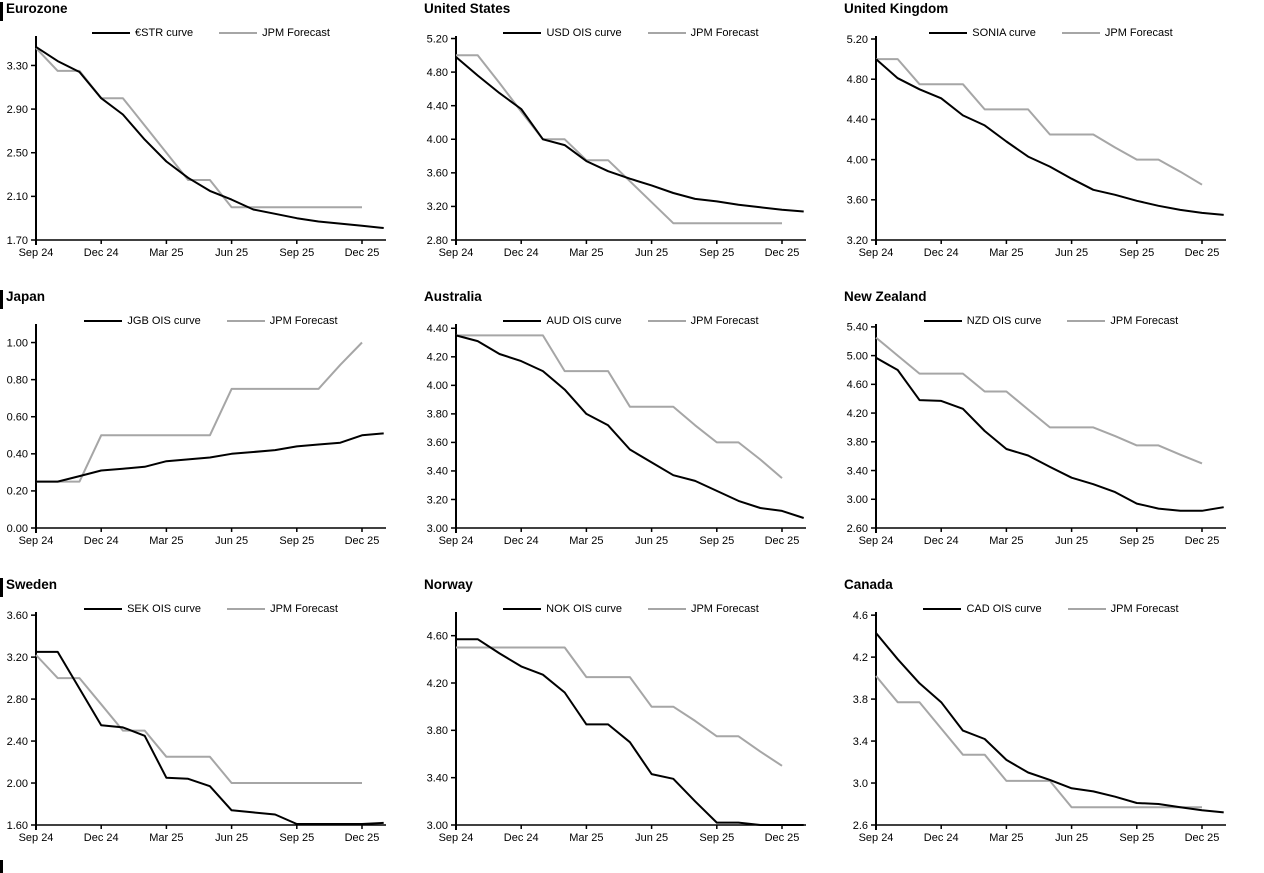 The width and height of the screenshot is (1264, 873). Describe the element at coordinates (437, 826) in the screenshot. I see `y-tick-label: 3.00` at that location.